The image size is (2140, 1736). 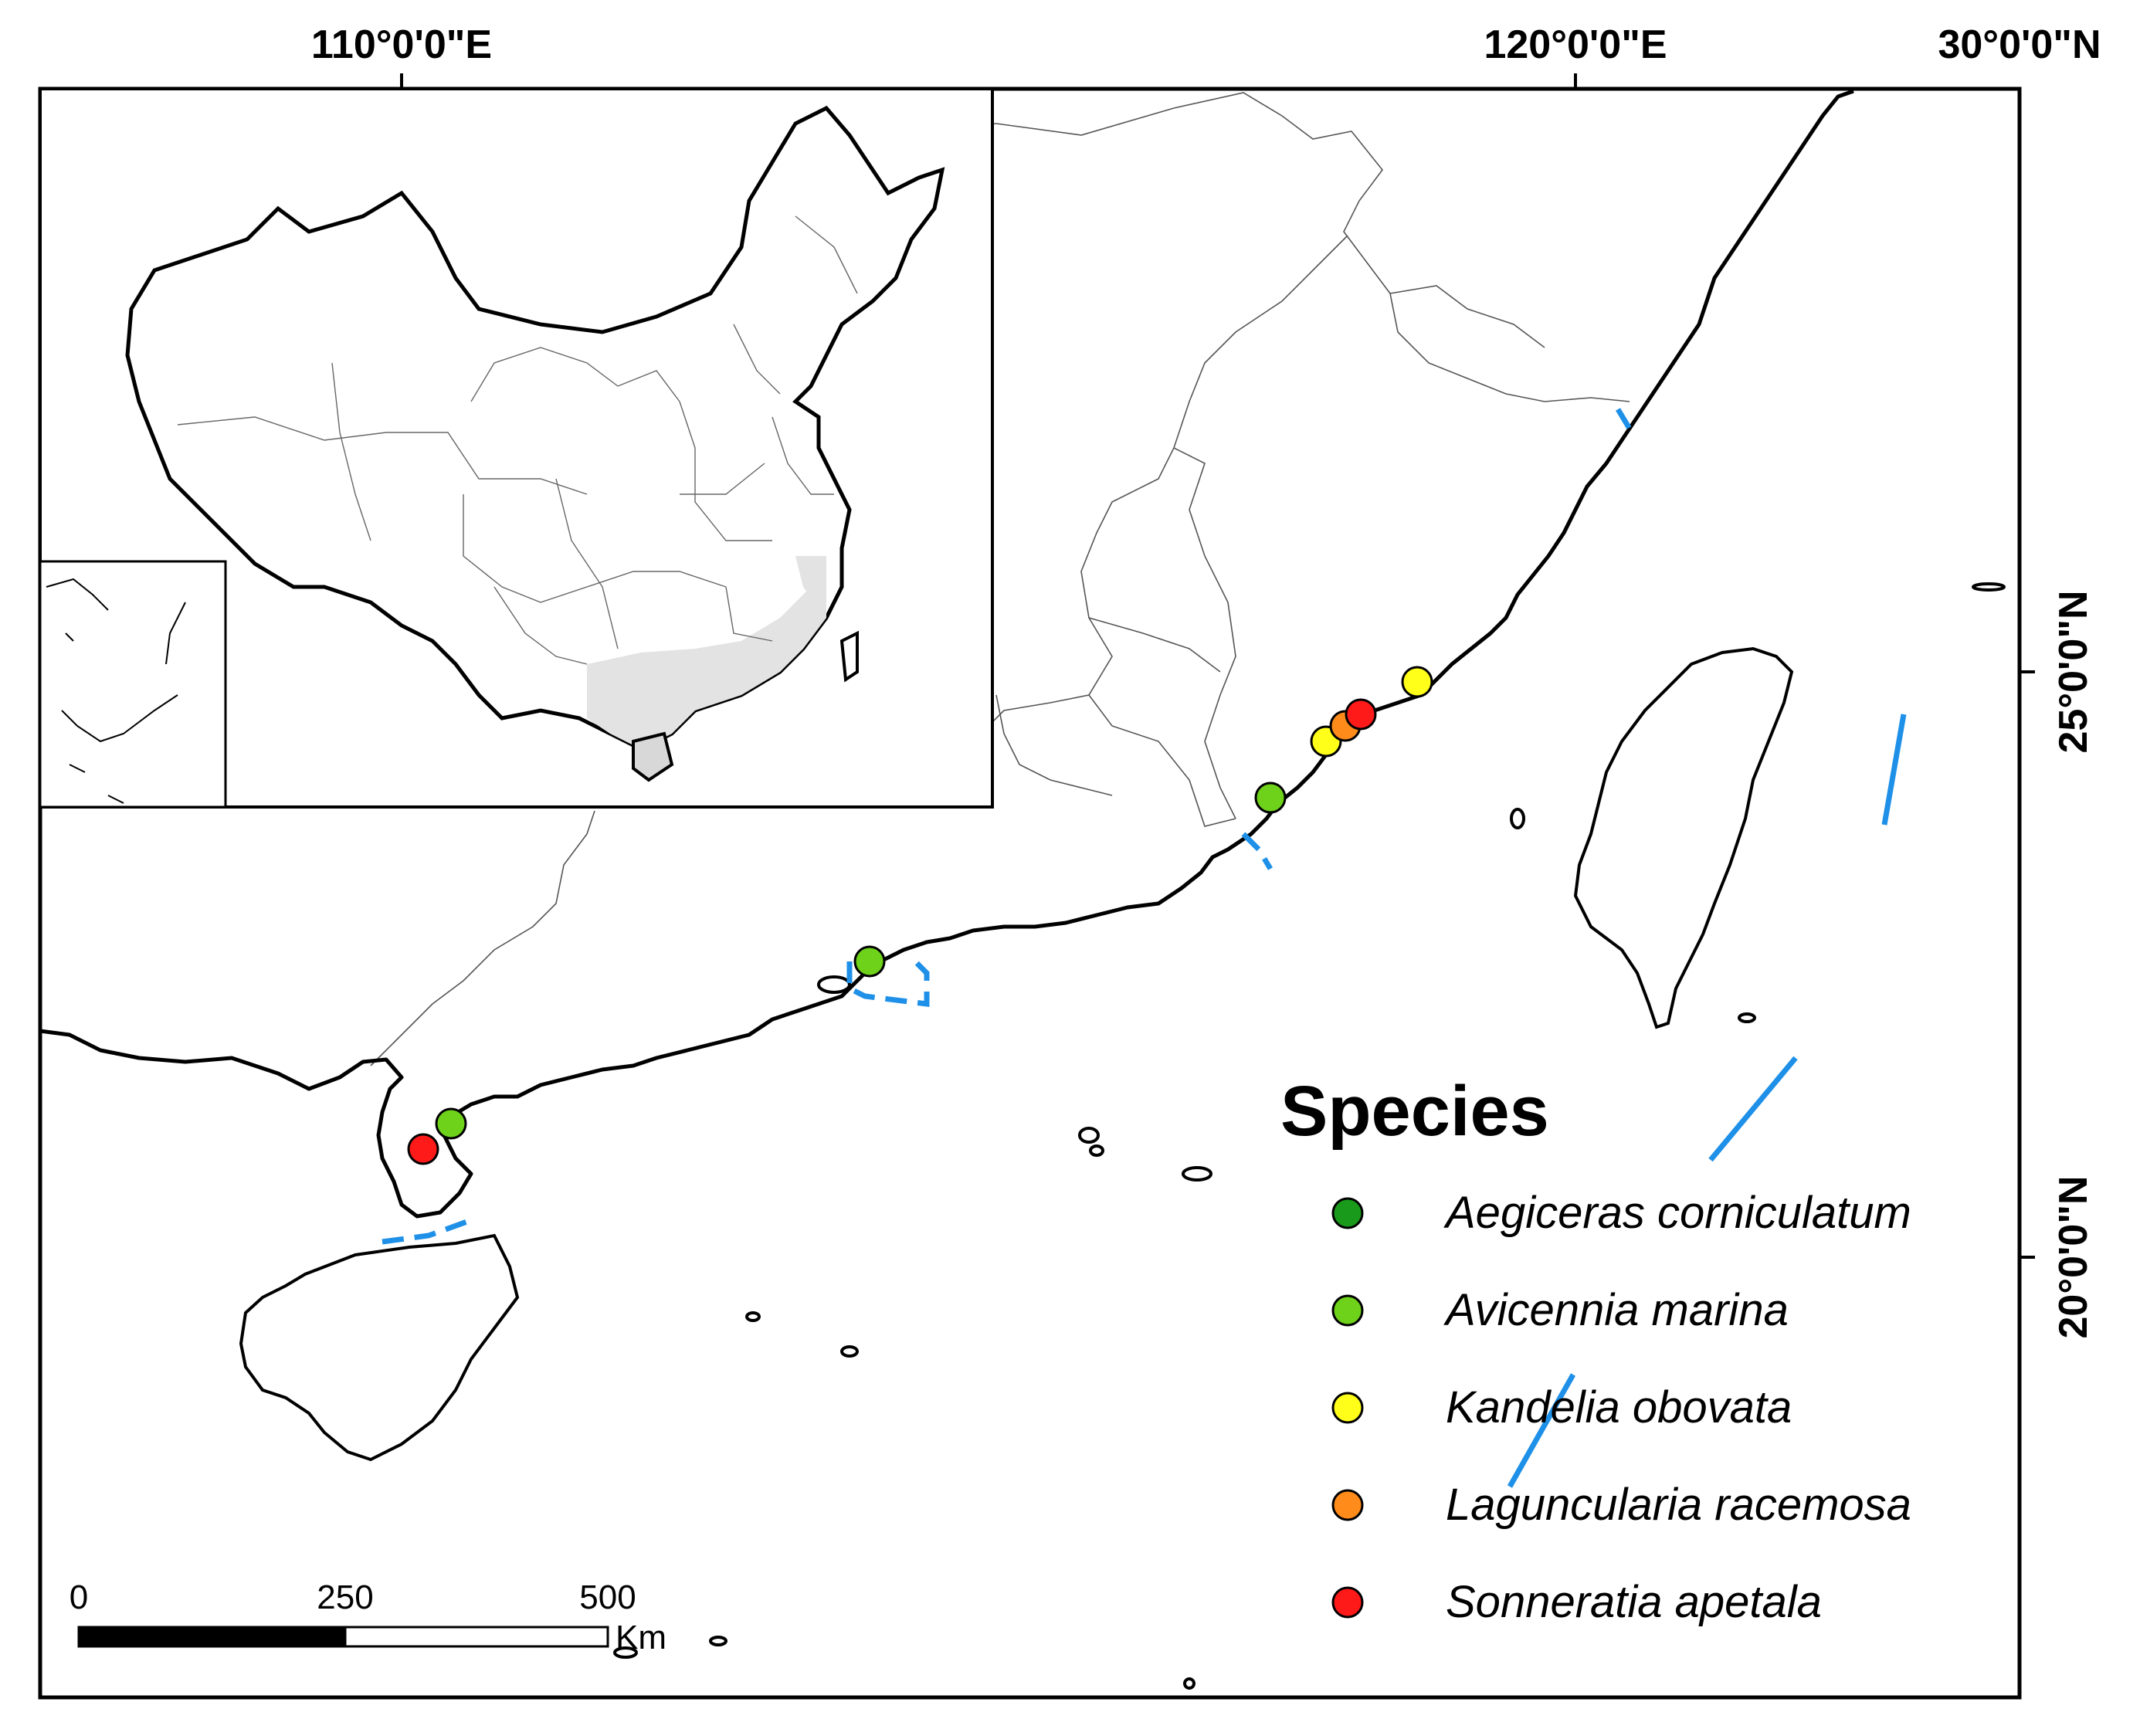 I want to click on lon-label-120: 120°0'0"E, so click(x=1575, y=44).